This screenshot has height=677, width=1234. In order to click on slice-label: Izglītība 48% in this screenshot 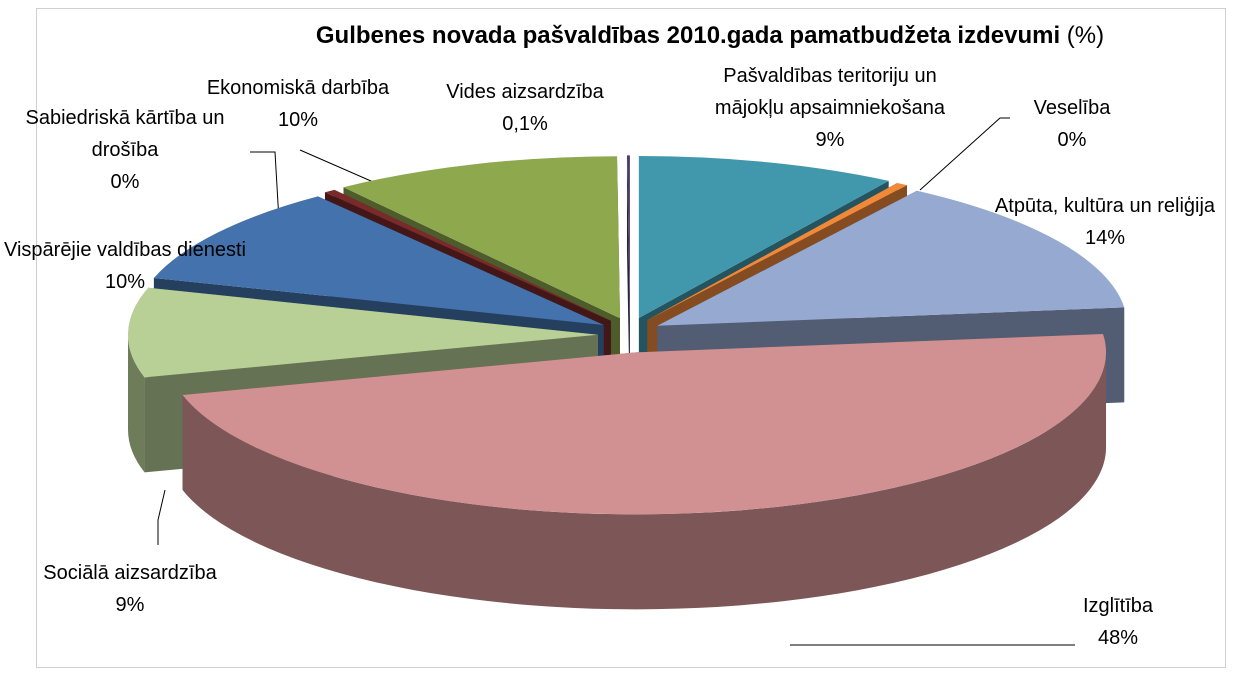, I will do `click(1118, 622)`.